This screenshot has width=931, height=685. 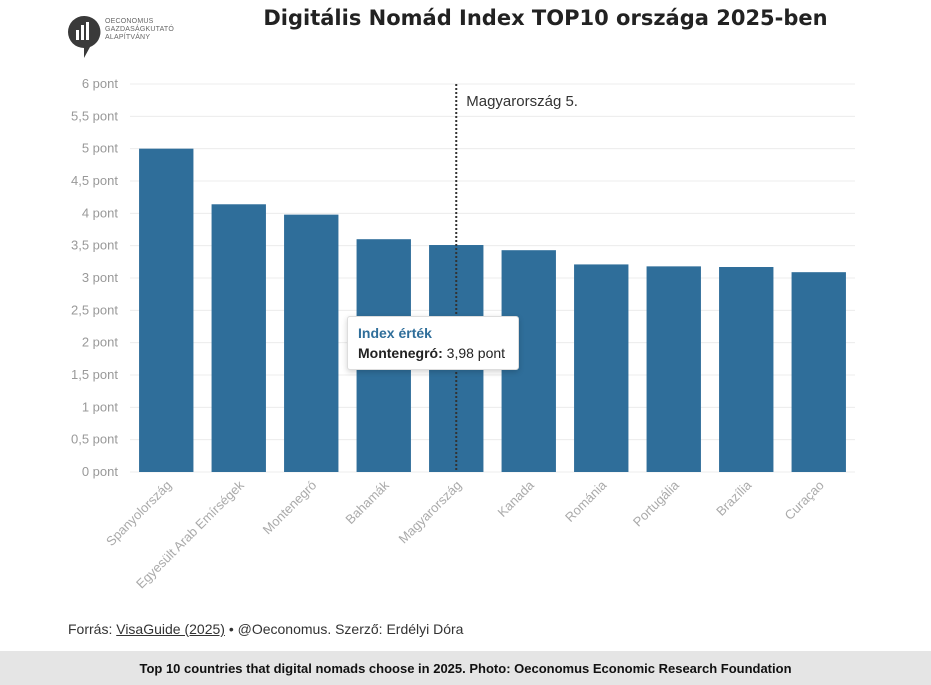 What do you see at coordinates (94, 309) in the screenshot?
I see `y-tick-label: 2,5 pont` at bounding box center [94, 309].